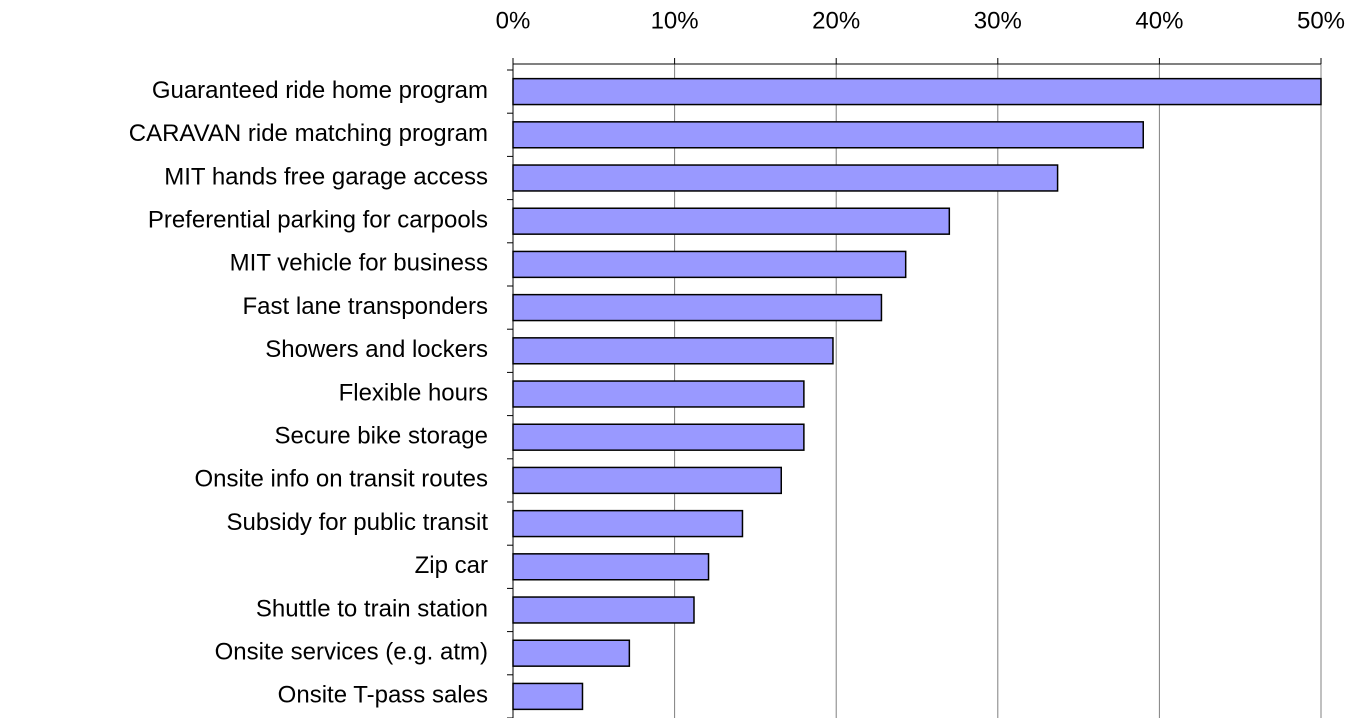  I want to click on y-tick-label: Zip car, so click(451, 565).